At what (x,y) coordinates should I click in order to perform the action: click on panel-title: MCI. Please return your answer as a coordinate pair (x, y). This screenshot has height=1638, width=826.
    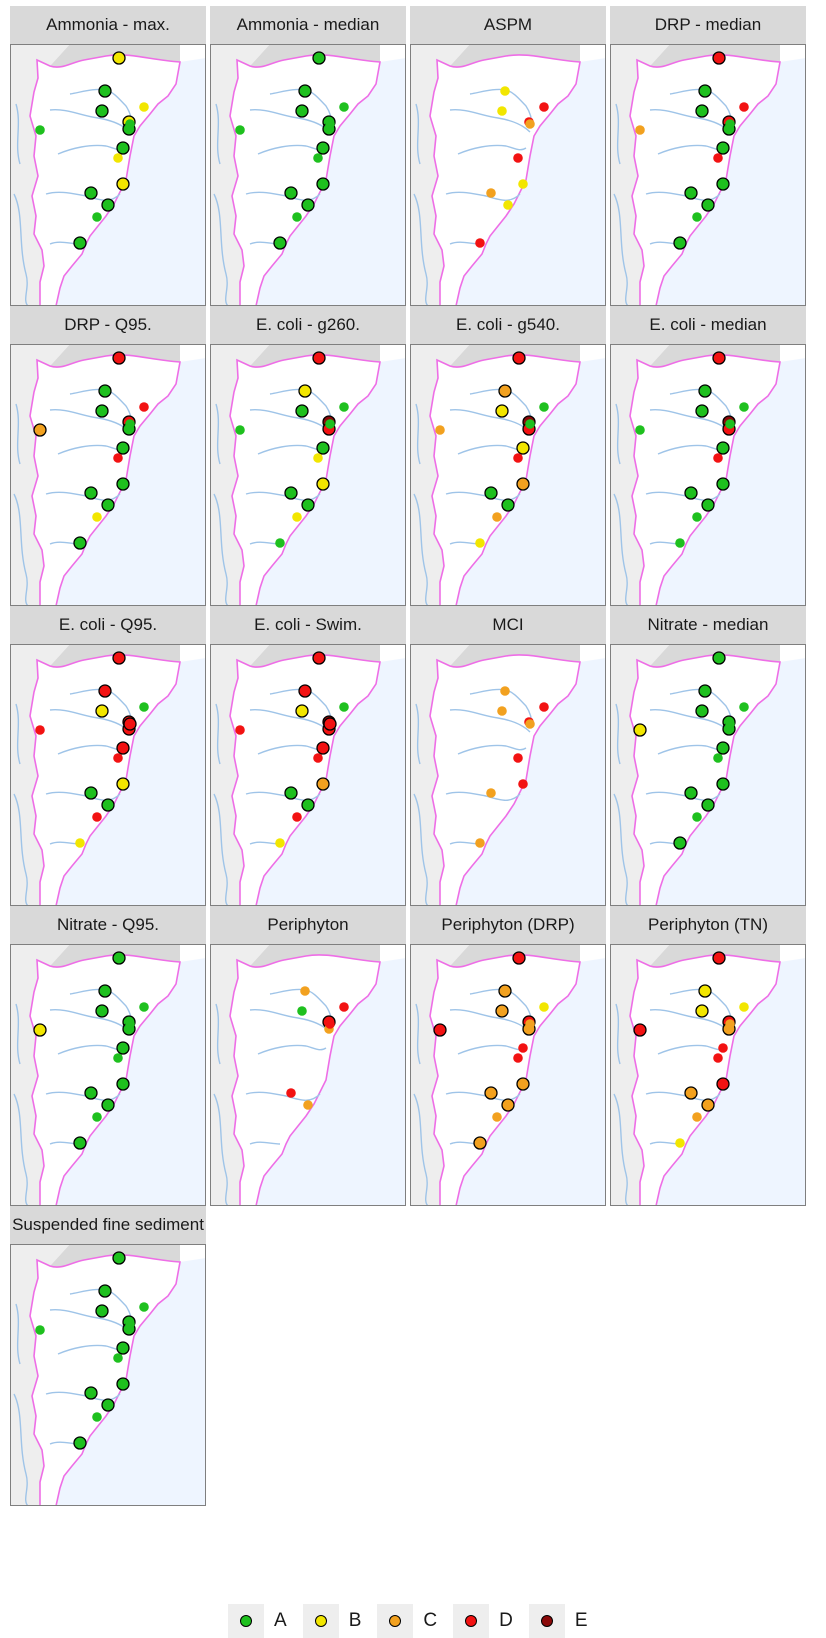
    Looking at the image, I should click on (508, 624).